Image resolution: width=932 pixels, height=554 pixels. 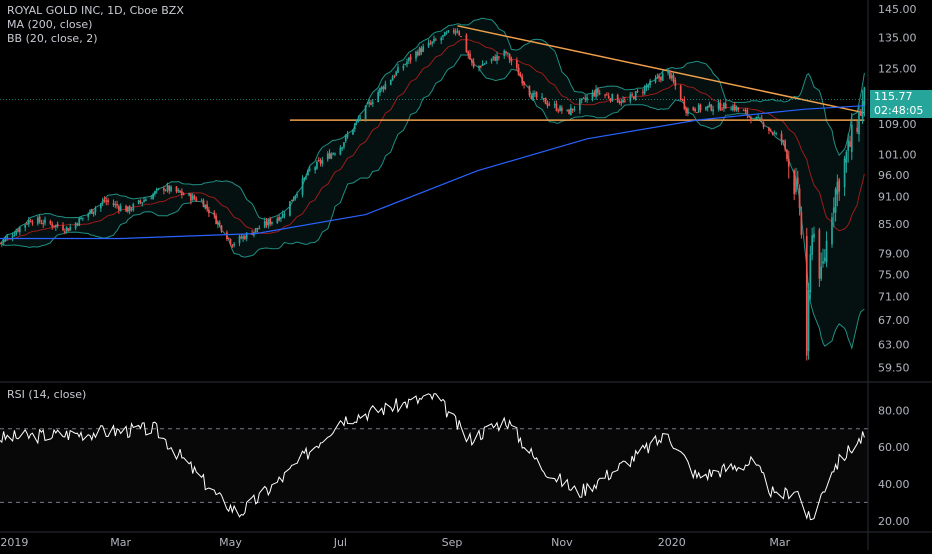 What do you see at coordinates (894, 175) in the screenshot?
I see `price-tick-label: 96.00` at bounding box center [894, 175].